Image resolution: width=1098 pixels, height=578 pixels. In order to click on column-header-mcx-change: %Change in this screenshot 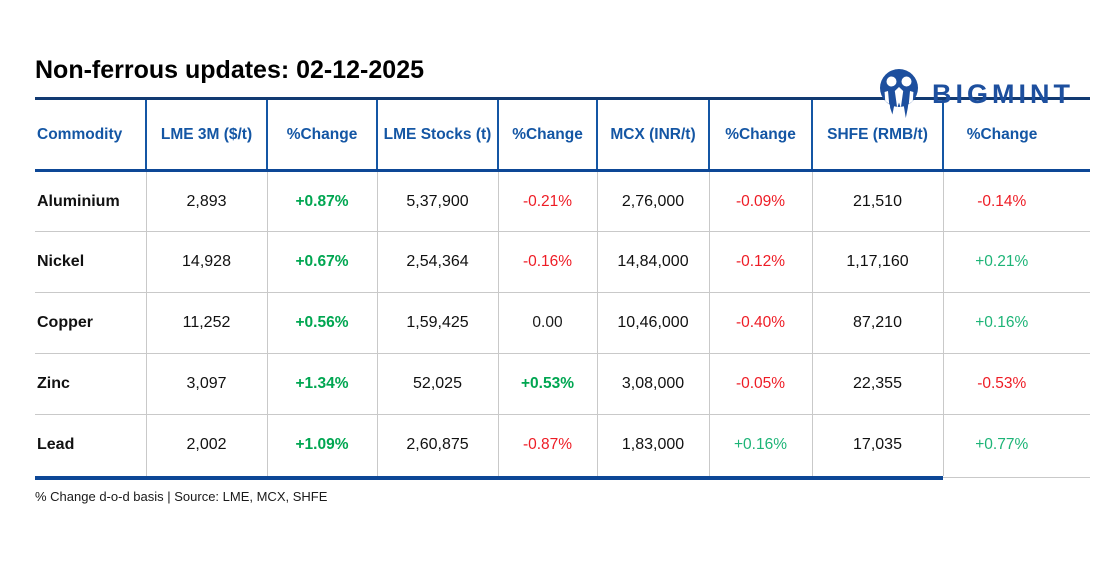, I will do `click(761, 135)`.